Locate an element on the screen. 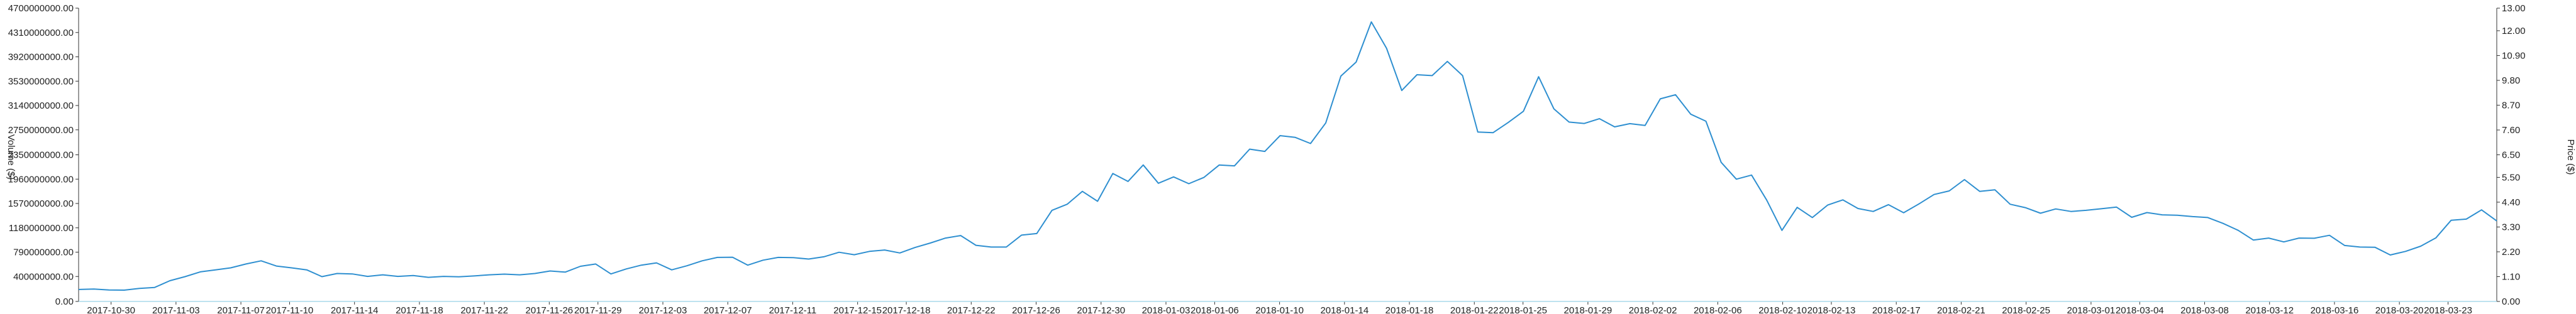 This screenshot has height=314, width=2576. x-tick-label: 2018-01-25 is located at coordinates (1523, 309).